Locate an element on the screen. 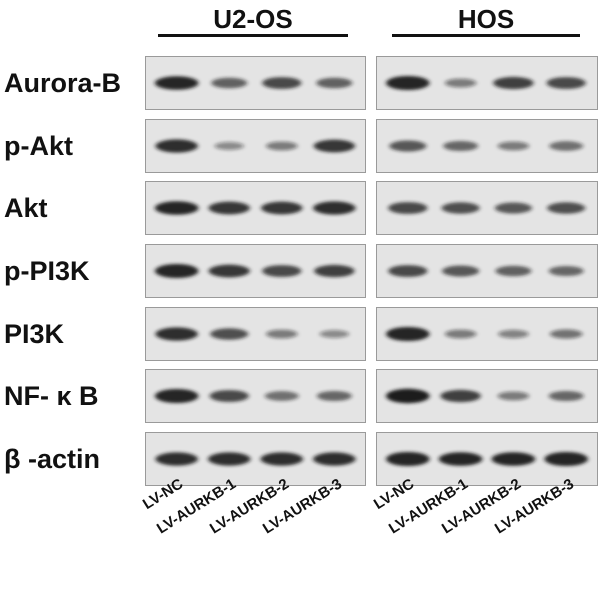  row-label: p-PI3K is located at coordinates (47, 271).